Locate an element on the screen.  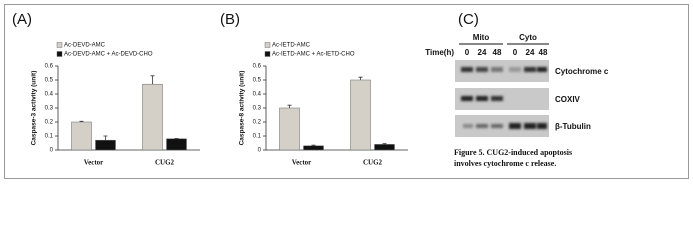
caption: Figure 5. CUG2-induced apoptosis is located at coordinates (513, 152).